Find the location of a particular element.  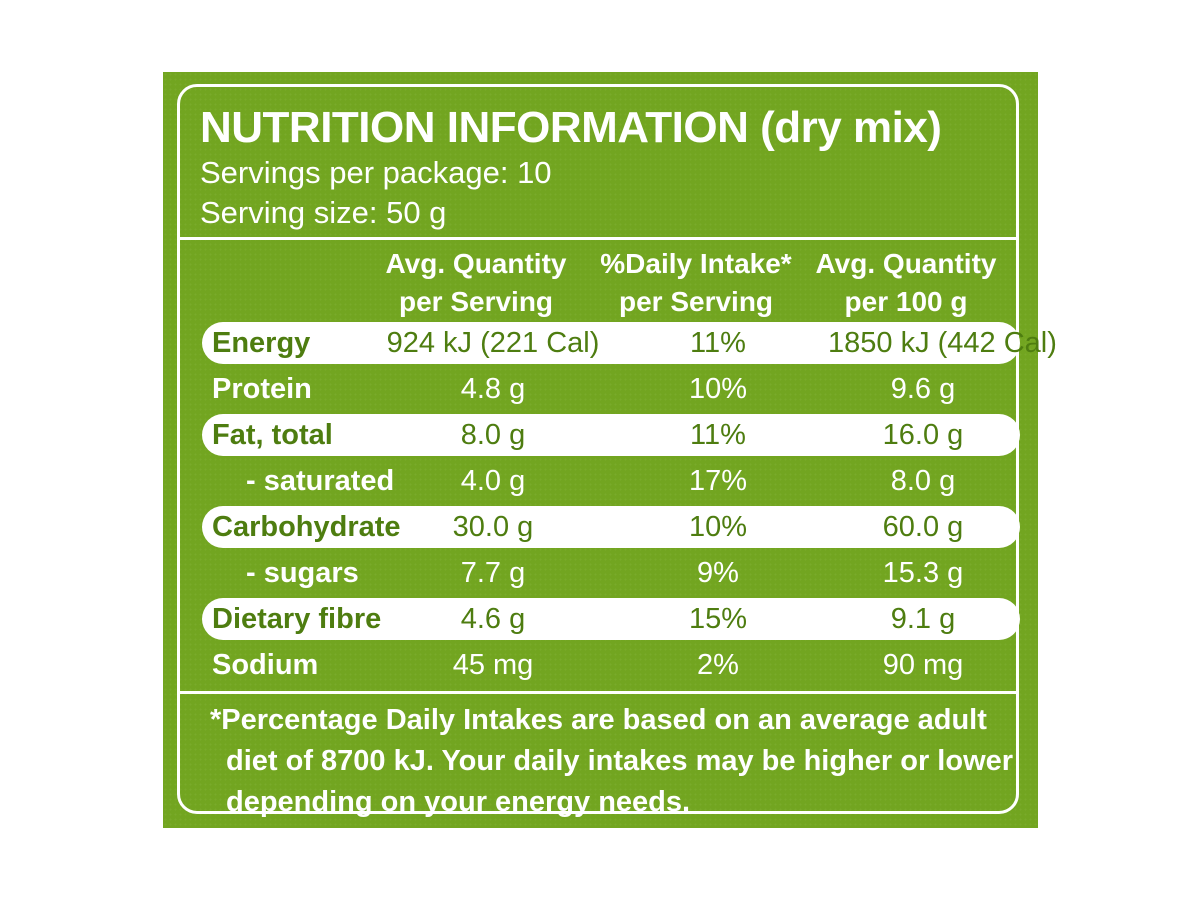

per-100g-value: 1850 kJ (442 Cal) is located at coordinates (942, 343).